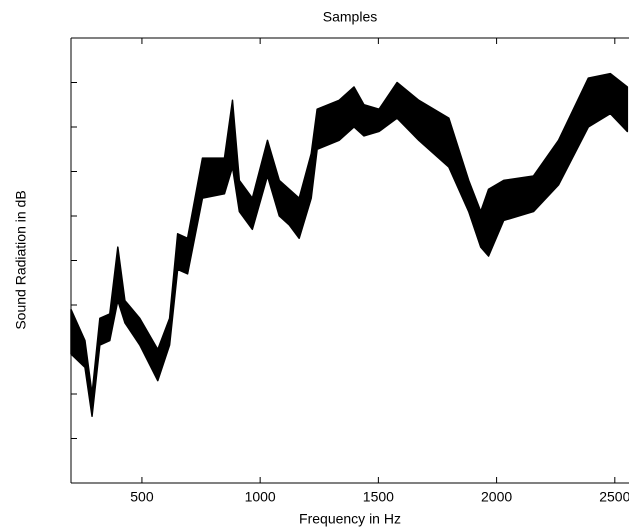 This screenshot has height=530, width=629. What do you see at coordinates (350, 17) in the screenshot?
I see `chart-title: Samples` at bounding box center [350, 17].